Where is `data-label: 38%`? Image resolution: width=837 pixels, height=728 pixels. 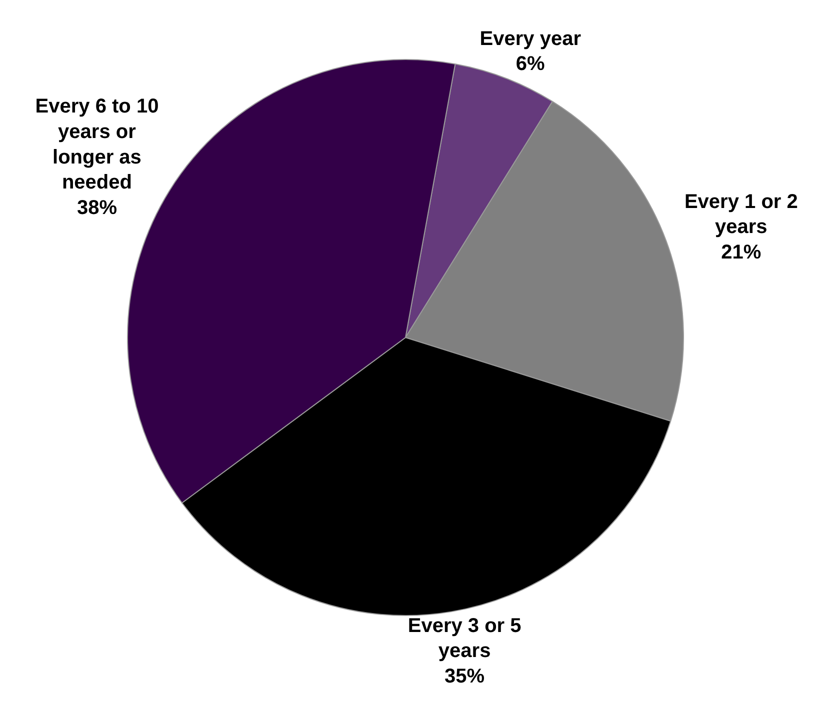 data-label: 38% is located at coordinates (97, 207).